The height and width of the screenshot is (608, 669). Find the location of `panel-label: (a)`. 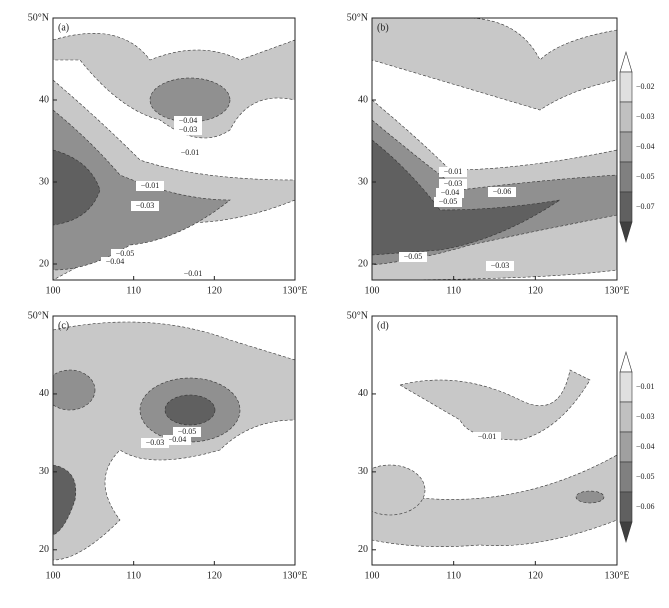

panel-label: (a) is located at coordinates (63, 27).